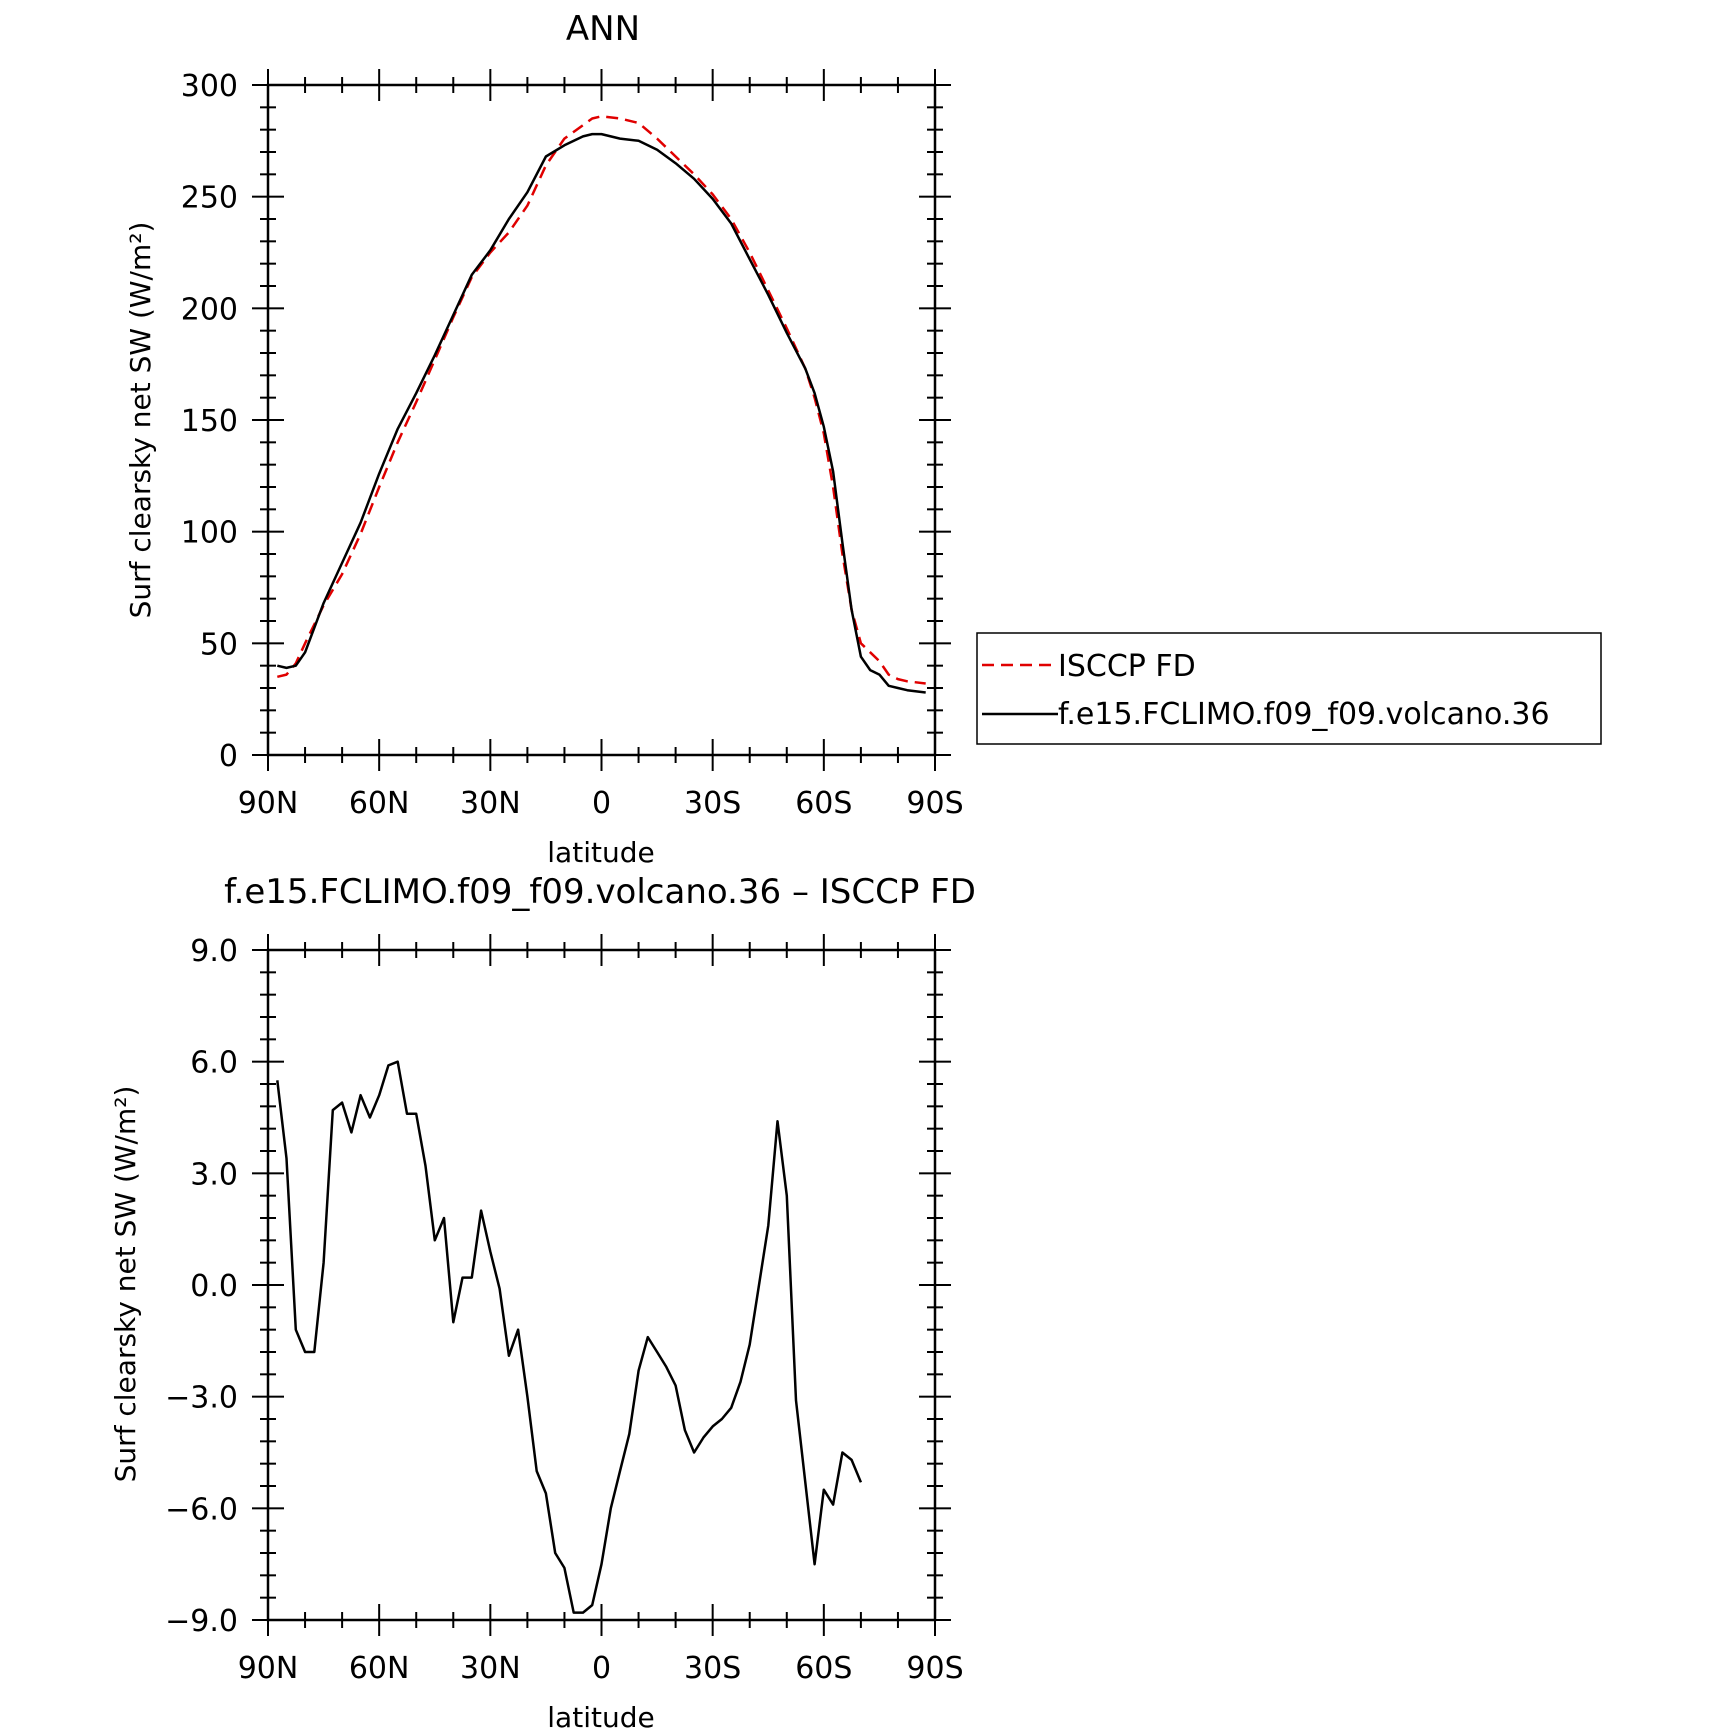 The height and width of the screenshot is (1734, 1710). I want to click on top-ytick-label: 300, so click(209, 86).